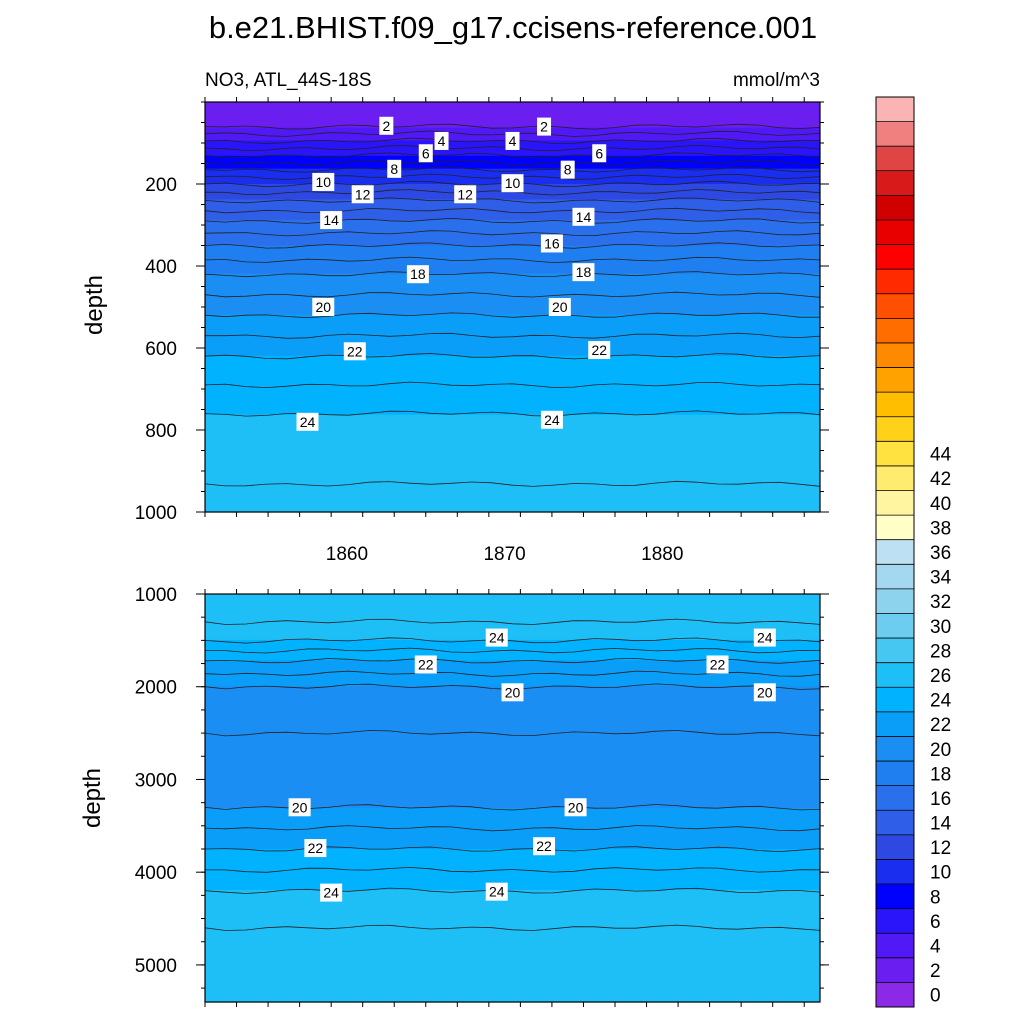  I want to click on colorbar-tick-label: 44, so click(941, 455).